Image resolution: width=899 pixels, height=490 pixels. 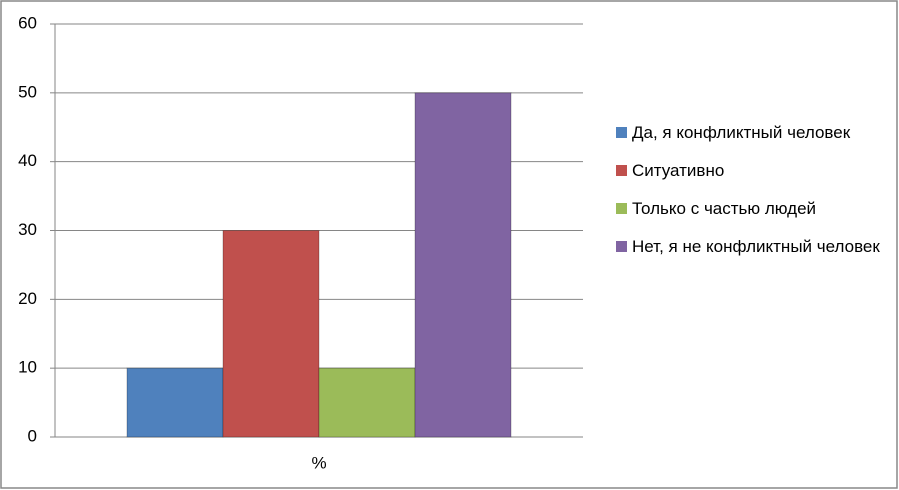 I want to click on legend-item: Да, я конфликтный человек, so click(x=747, y=133).